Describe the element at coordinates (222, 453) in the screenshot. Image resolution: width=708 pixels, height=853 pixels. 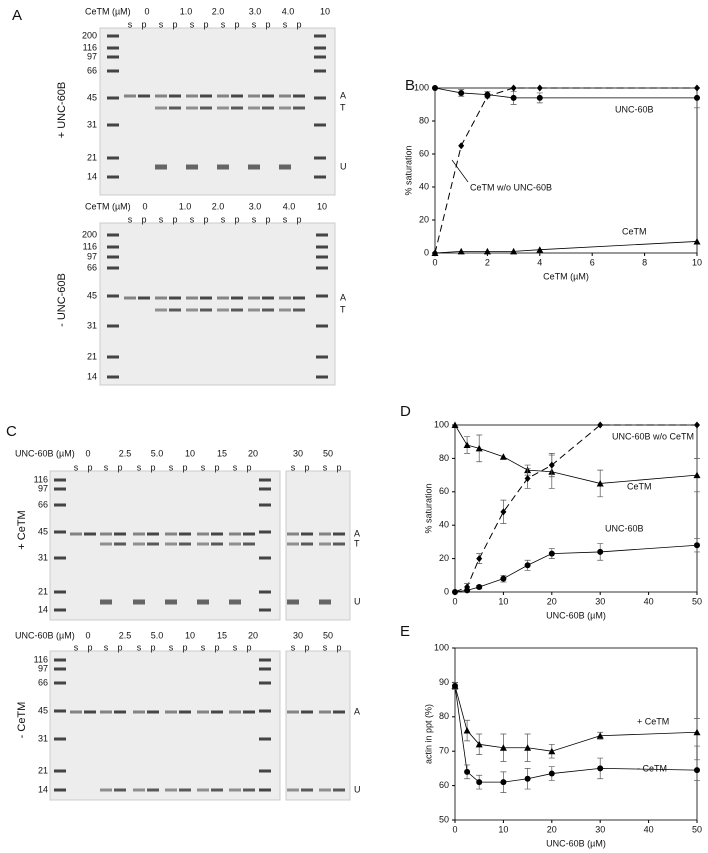
I see `lane-label: 15` at that location.